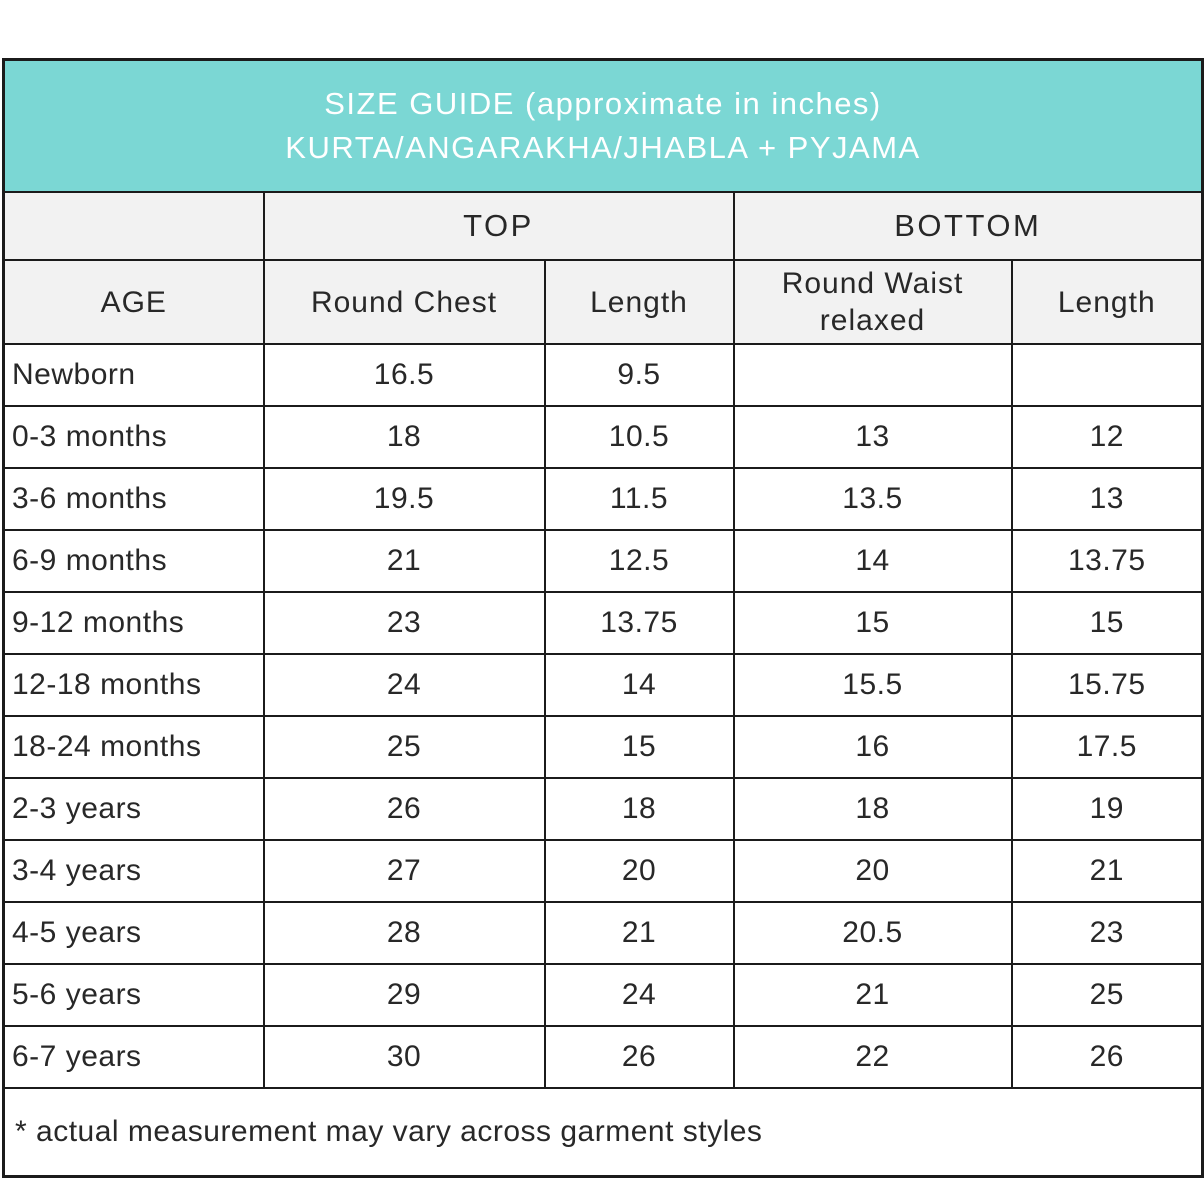 Image resolution: width=1204 pixels, height=1204 pixels. Describe the element at coordinates (1107, 747) in the screenshot. I see `value-cell: 17.5` at that location.